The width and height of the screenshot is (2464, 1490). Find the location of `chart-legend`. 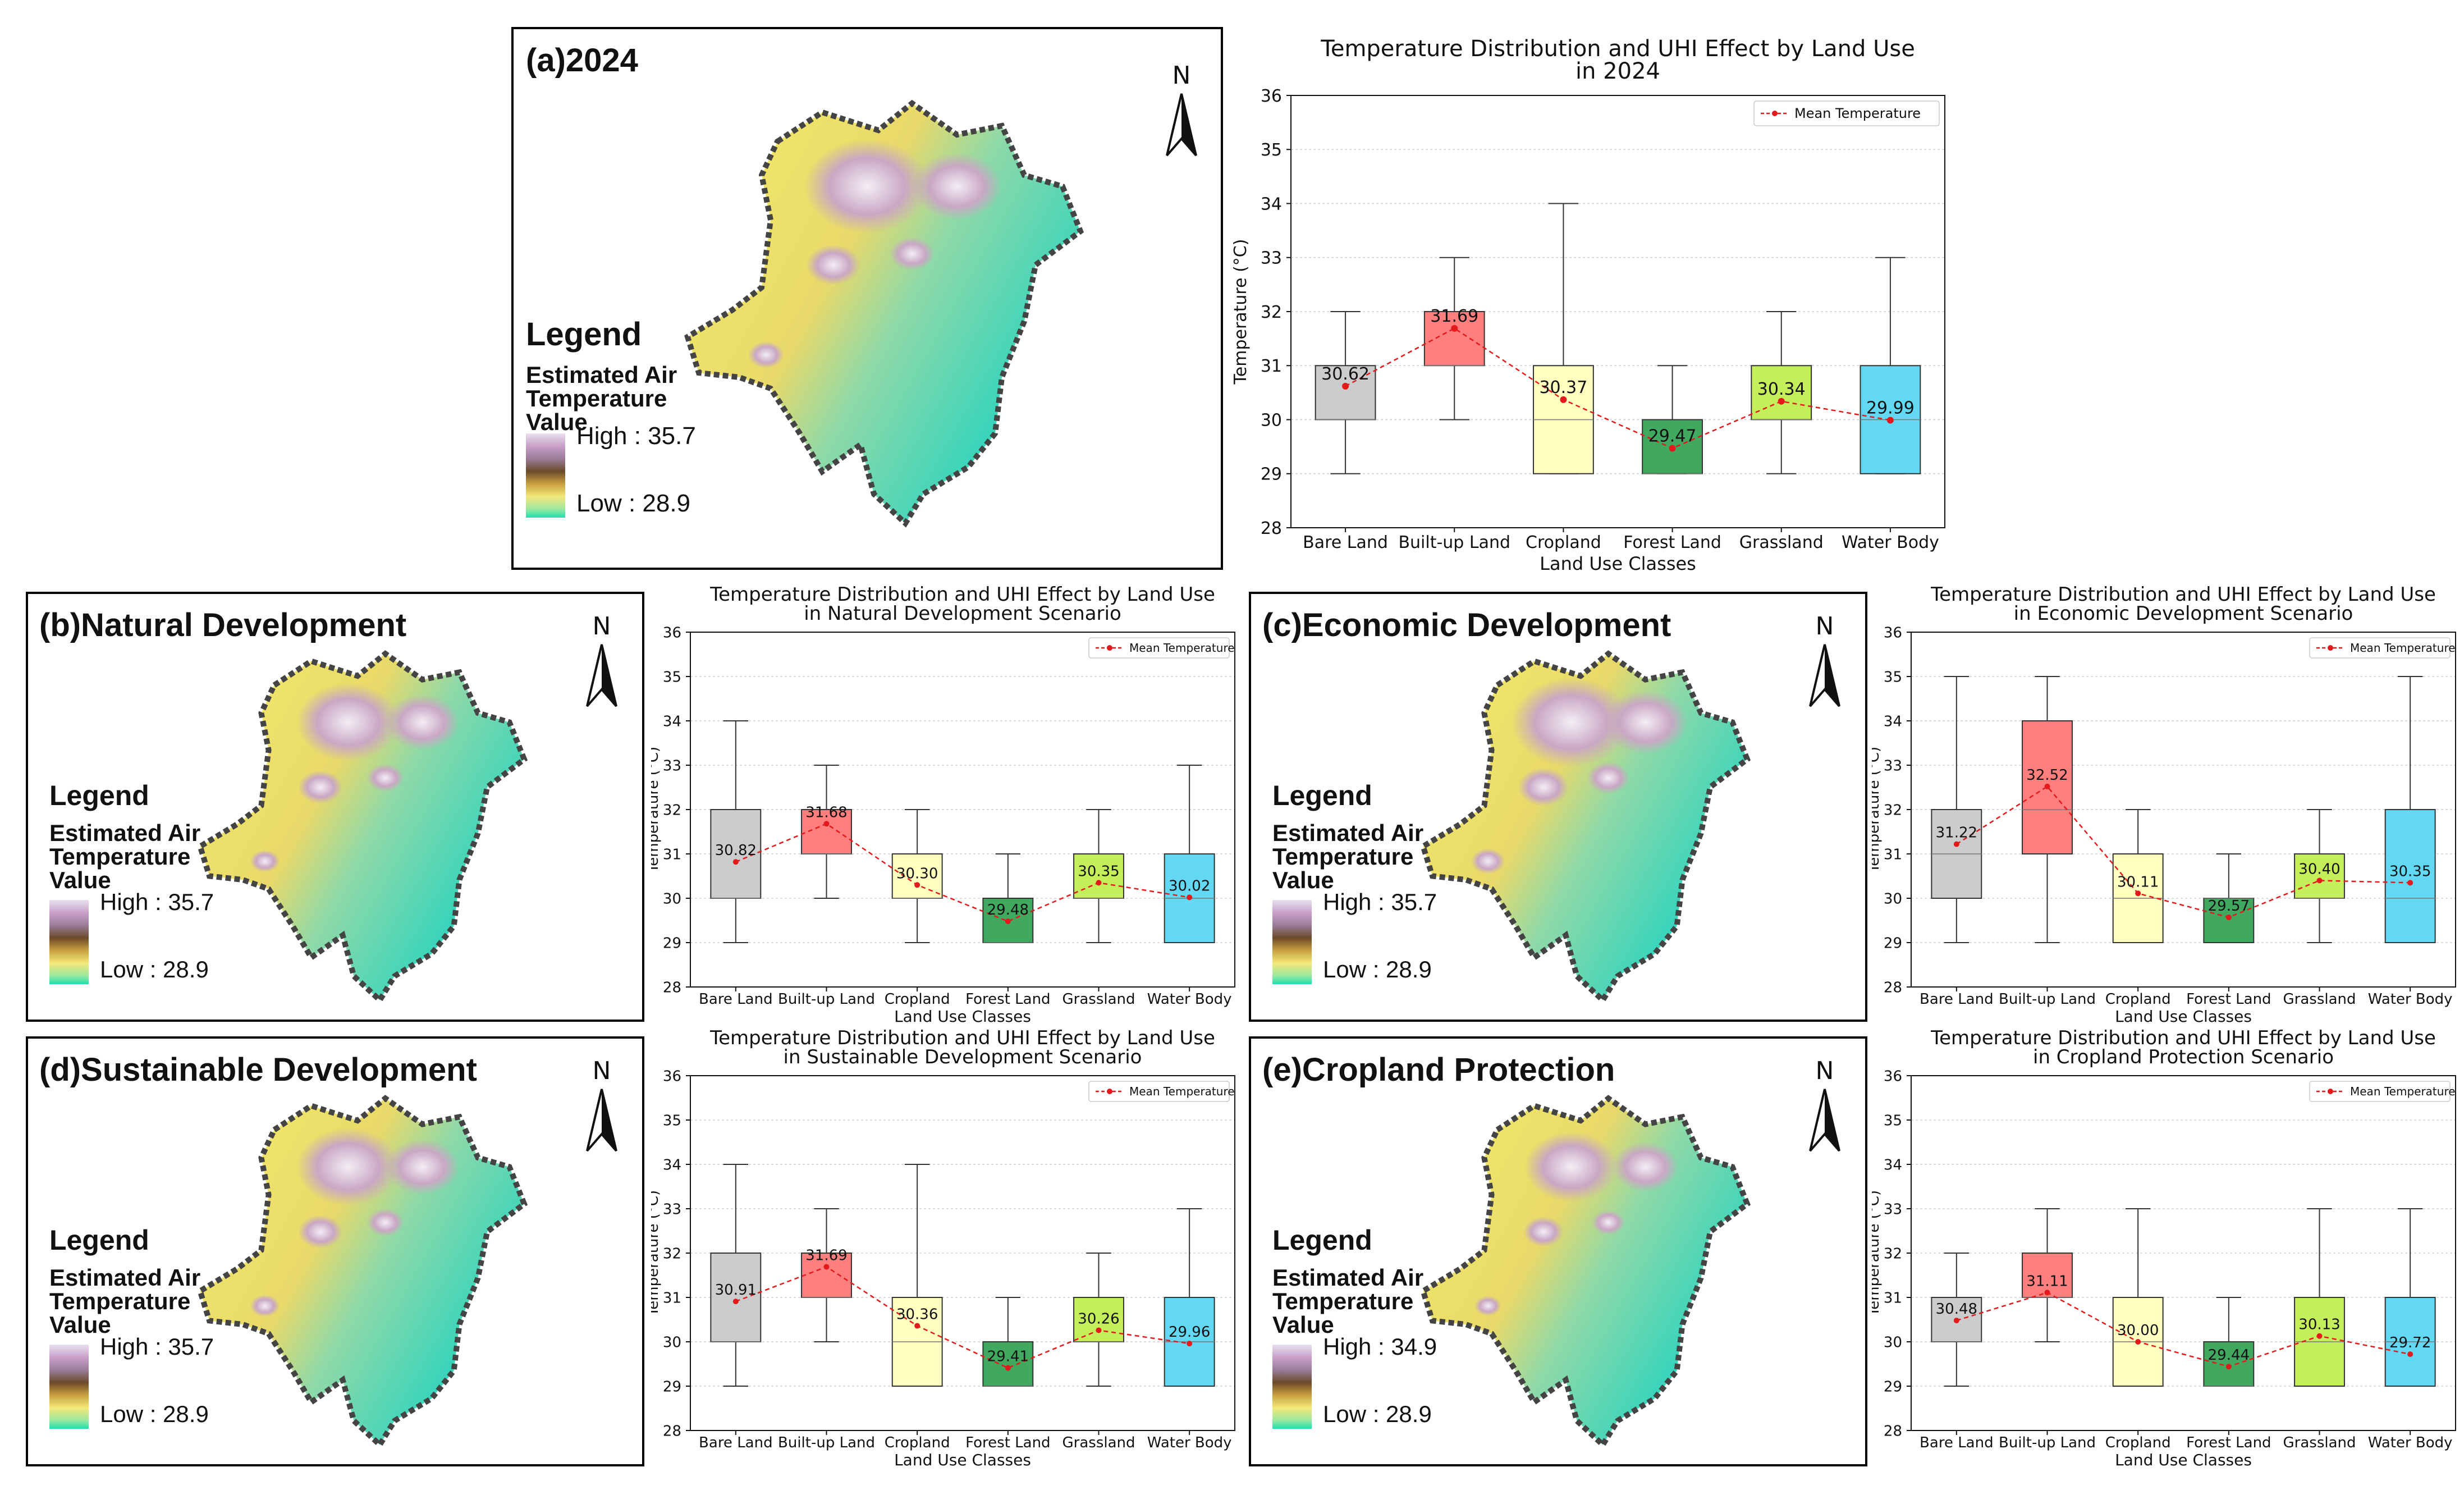

chart-legend is located at coordinates (1159, 648).